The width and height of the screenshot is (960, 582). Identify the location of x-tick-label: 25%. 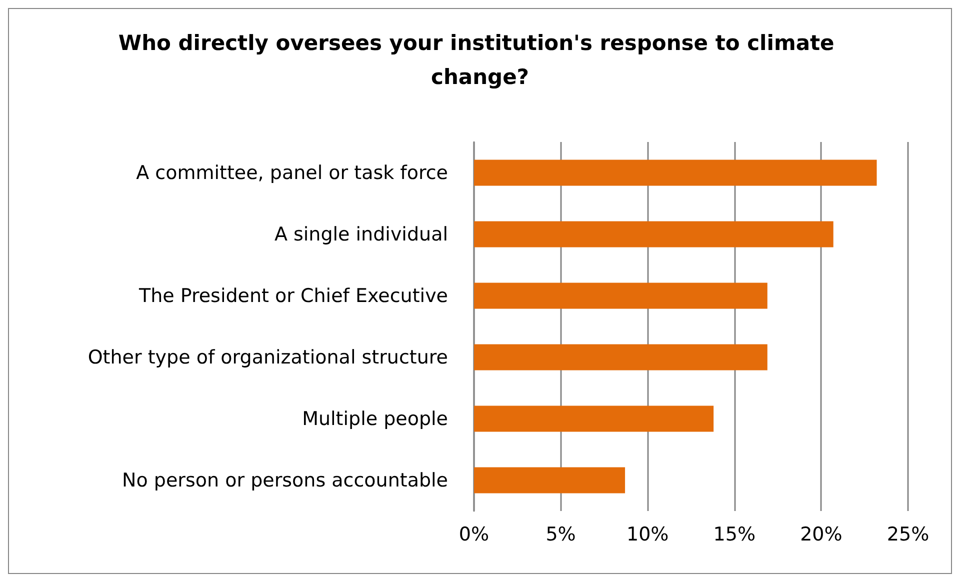
(908, 535).